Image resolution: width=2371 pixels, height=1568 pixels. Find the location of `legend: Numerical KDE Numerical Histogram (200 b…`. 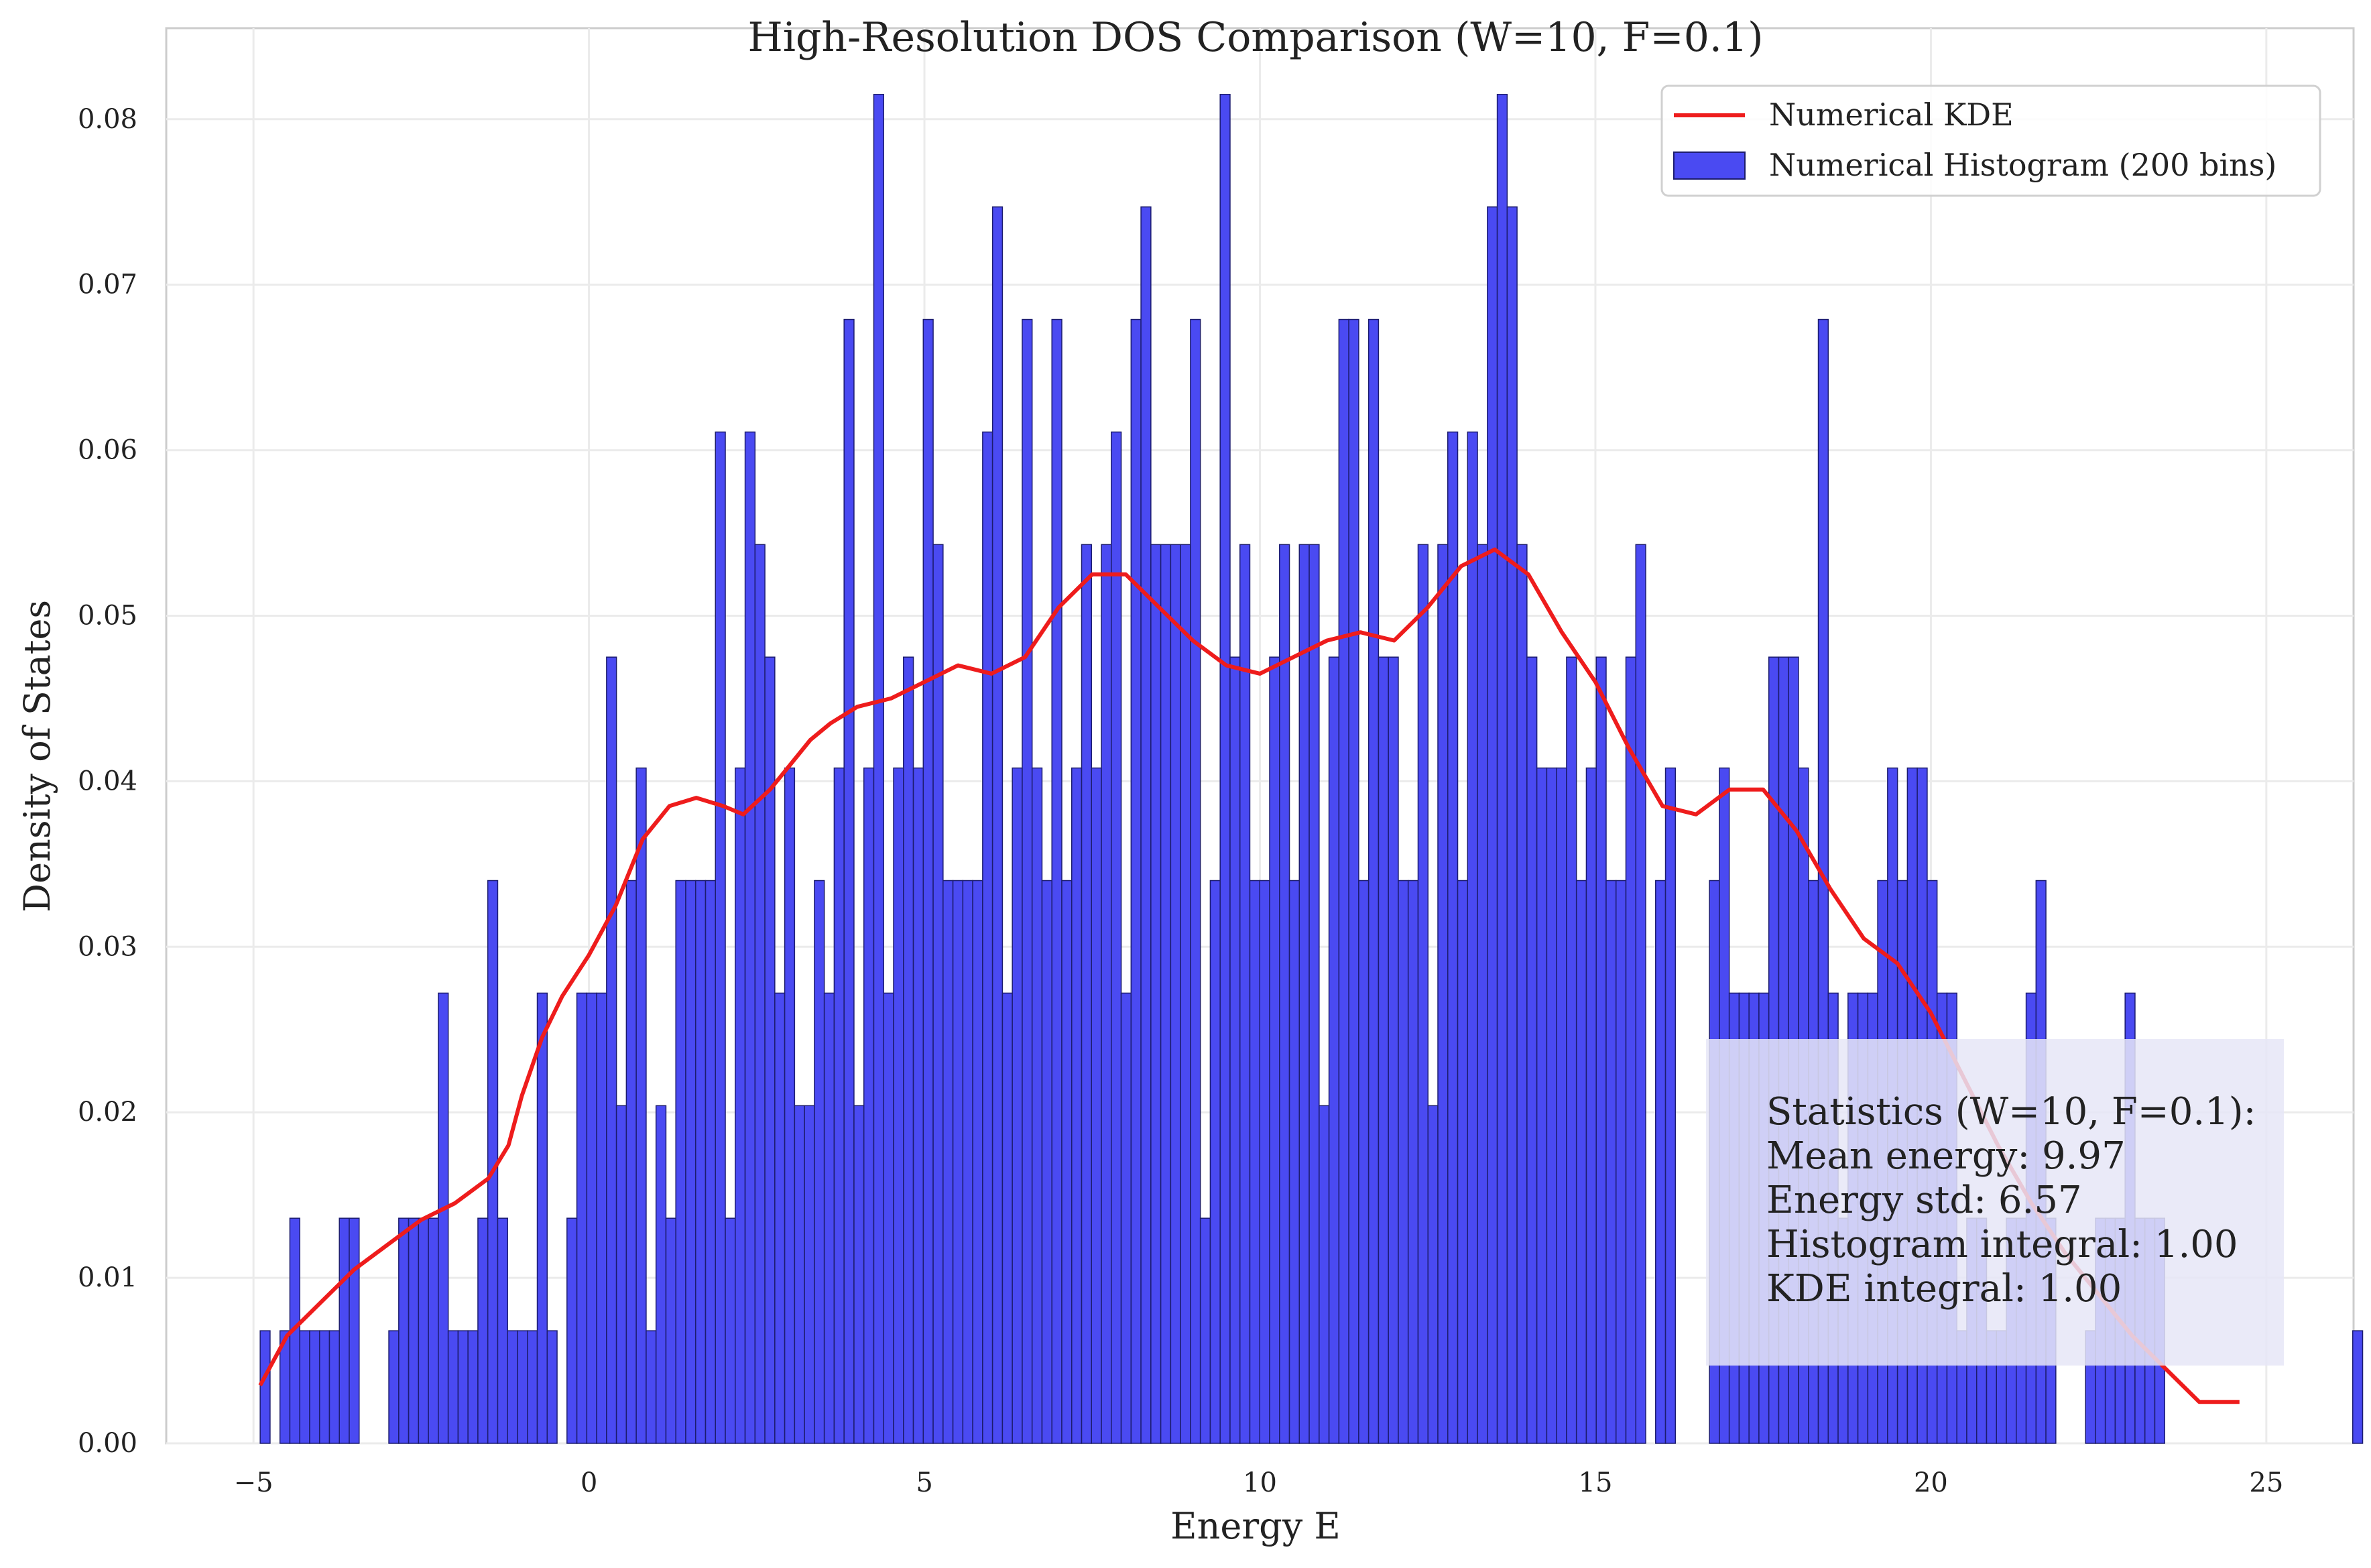

legend: Numerical KDE Numerical Histogram (200 b… is located at coordinates (1991, 141).